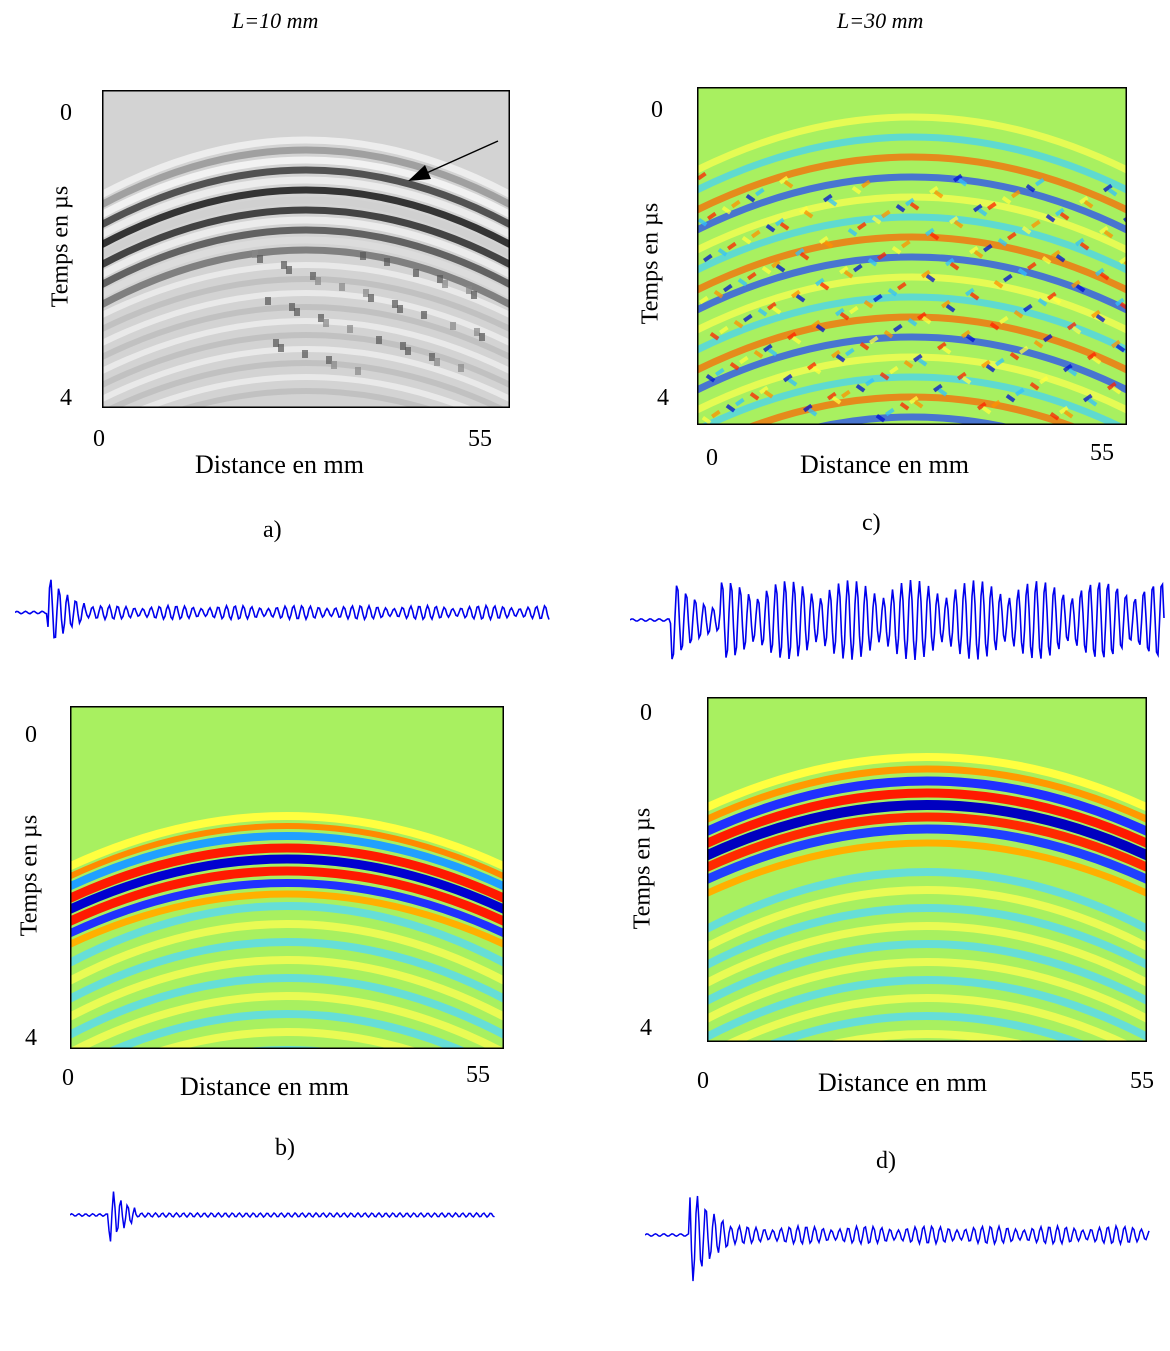 This screenshot has height=1351, width=1170. What do you see at coordinates (703, 1081) in the screenshot?
I see `panel-d-xtick-0: 0` at bounding box center [703, 1081].